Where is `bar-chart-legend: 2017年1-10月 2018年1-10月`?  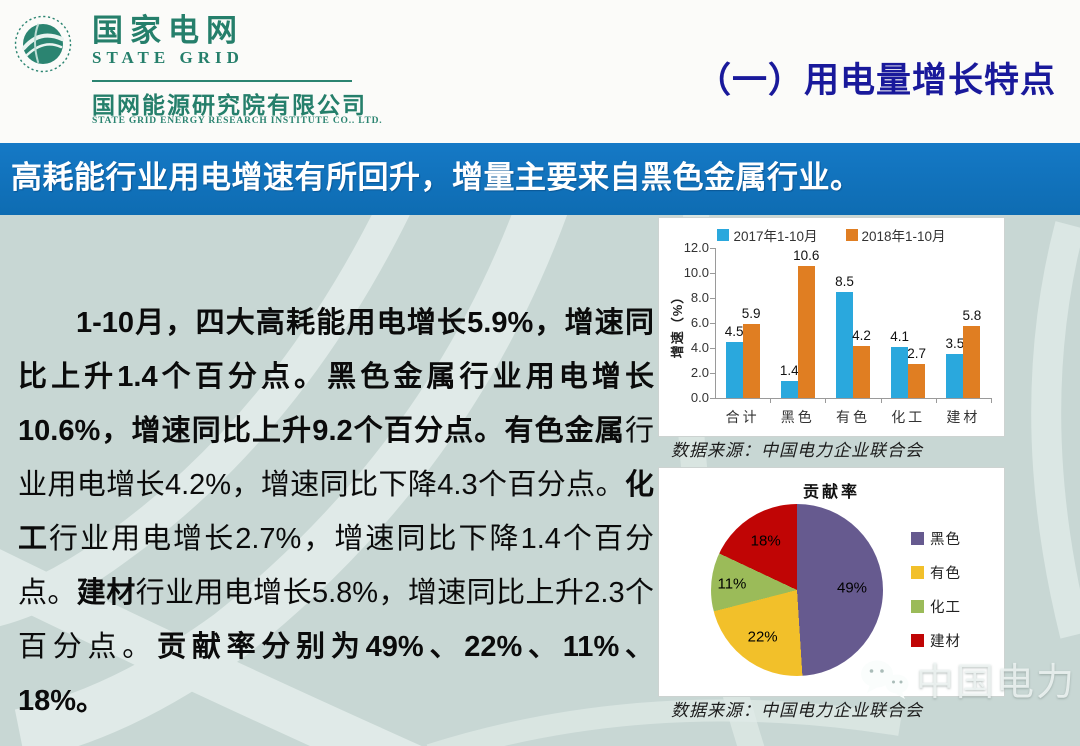 bar-chart-legend: 2017年1-10月 2018年1-10月 is located at coordinates (831, 235).